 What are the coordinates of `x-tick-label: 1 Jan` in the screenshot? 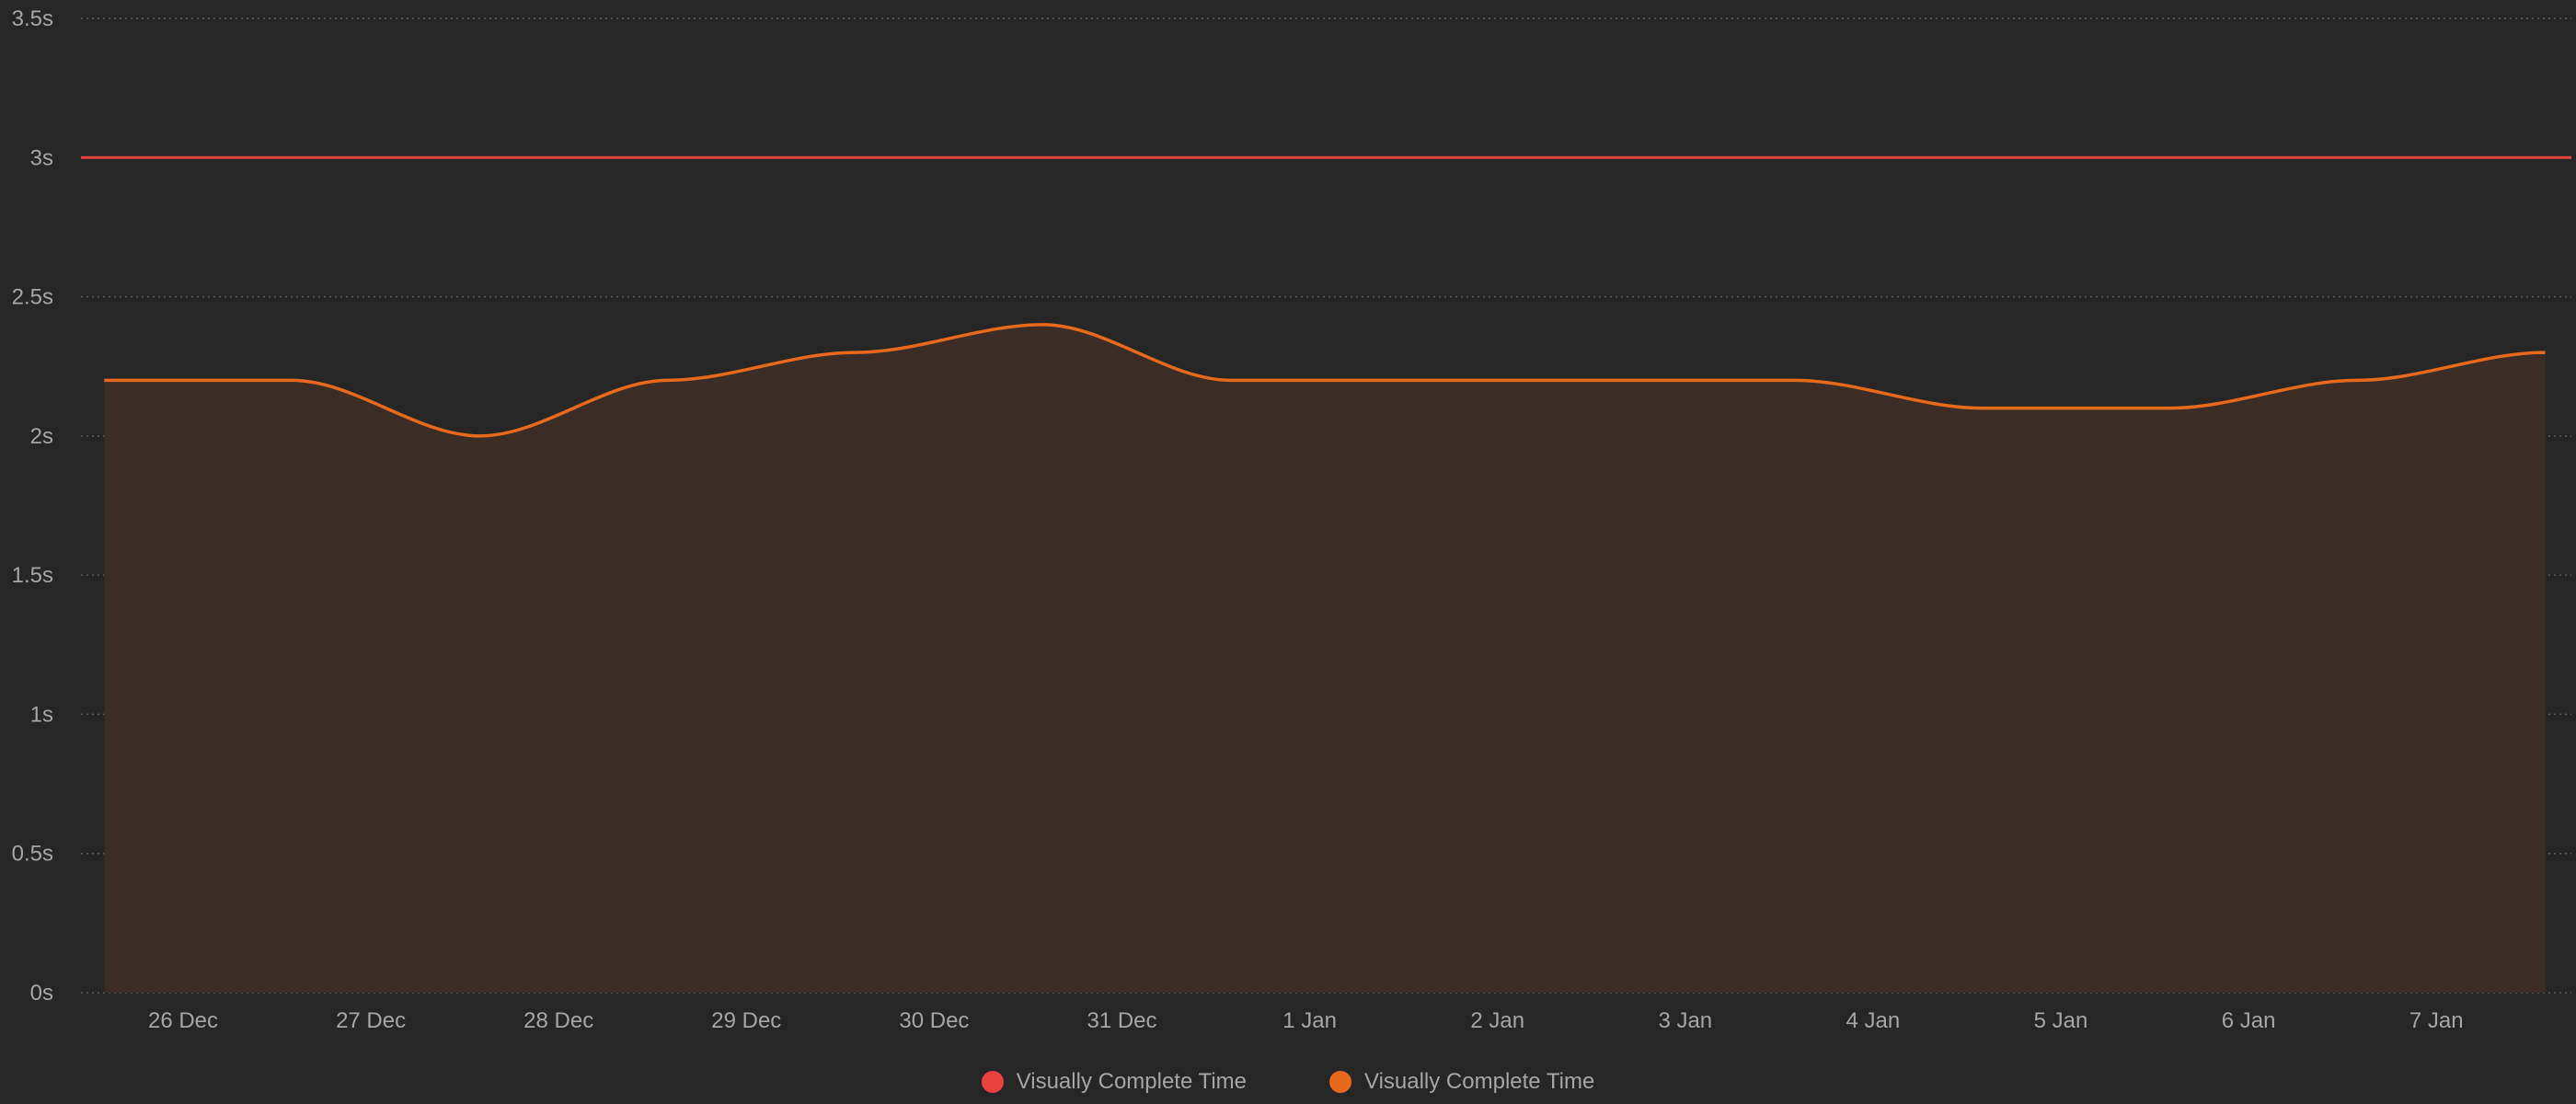 It's located at (1309, 1020).